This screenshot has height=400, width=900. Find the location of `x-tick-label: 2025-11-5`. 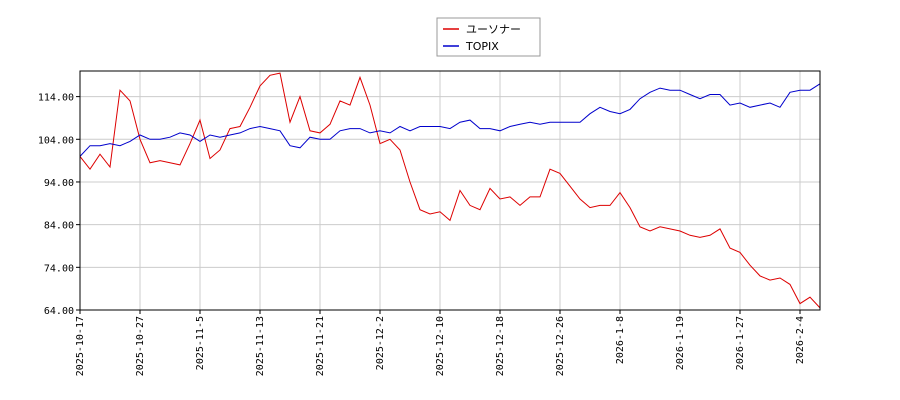

x-tick-label: 2025-11-5 is located at coordinates (200, 343).